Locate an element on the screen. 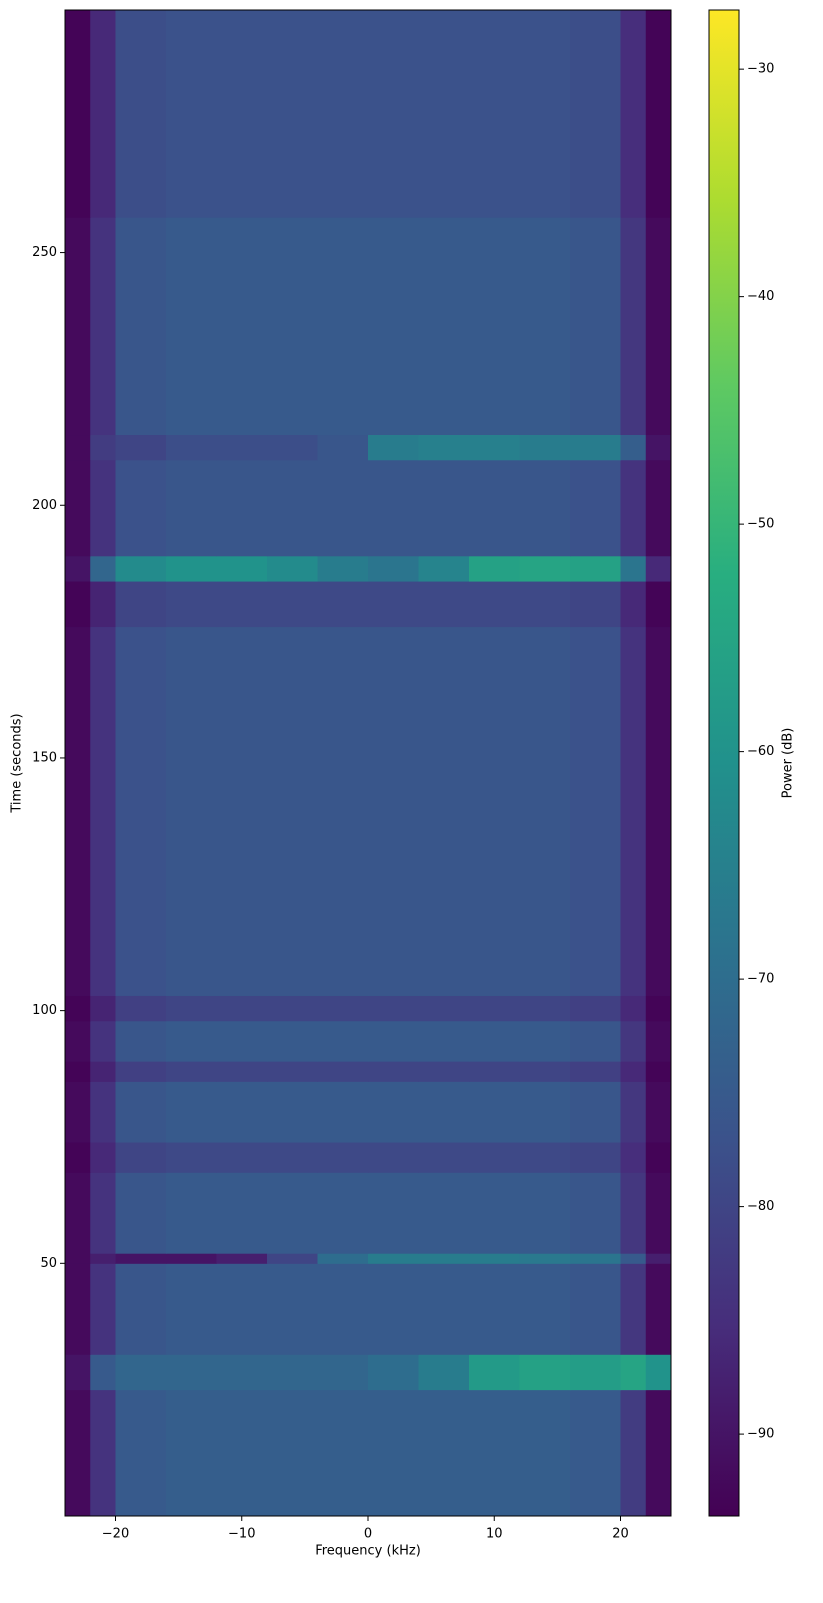  y-tick-label: 200 is located at coordinates (44, 505).